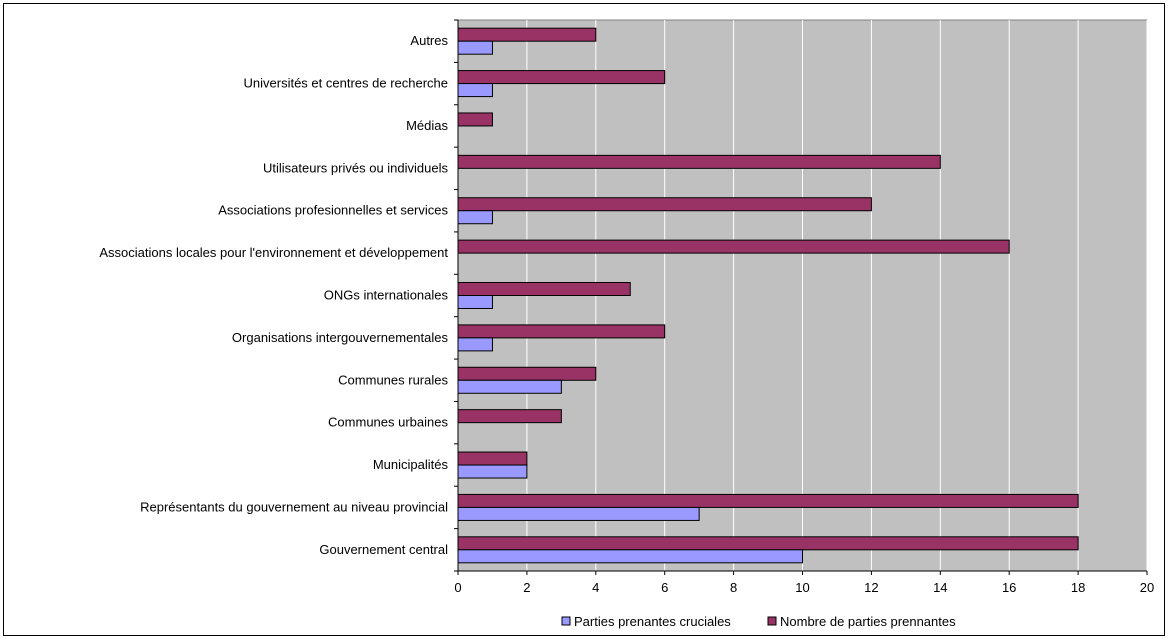 This screenshot has height=639, width=1170. I want to click on x-tick-label: 0, so click(457, 587).